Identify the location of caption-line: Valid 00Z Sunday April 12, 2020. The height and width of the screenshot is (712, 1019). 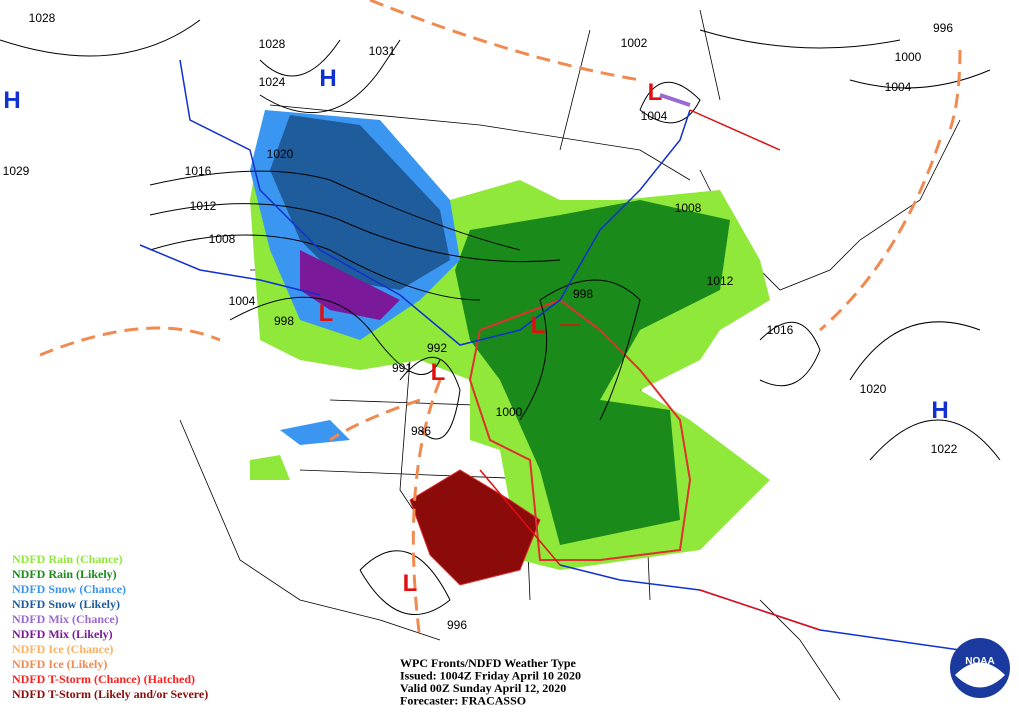
(483, 688).